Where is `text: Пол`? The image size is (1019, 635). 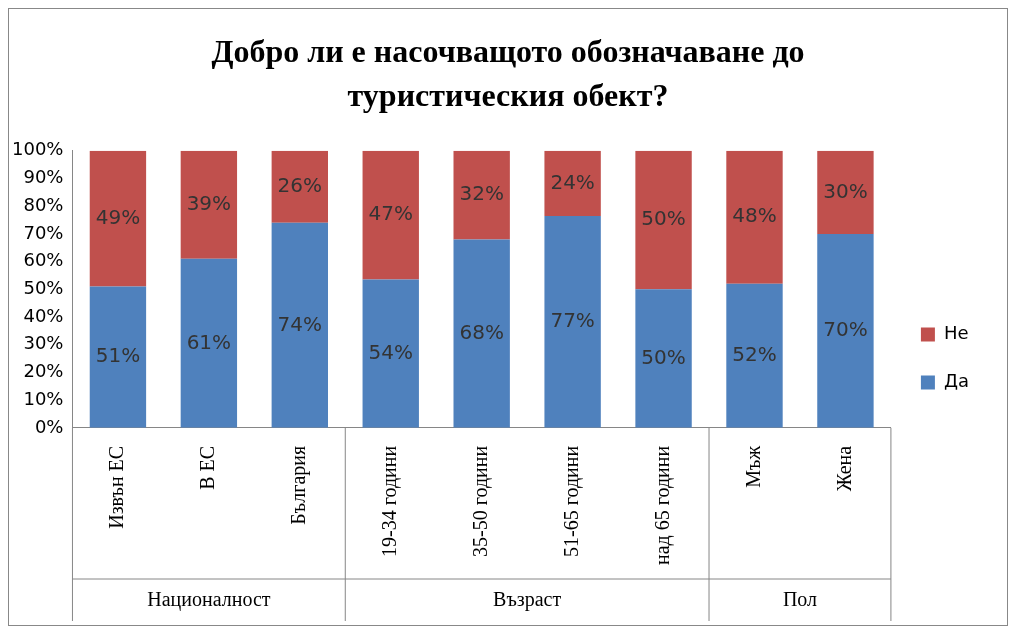
text: Пол is located at coordinates (800, 599).